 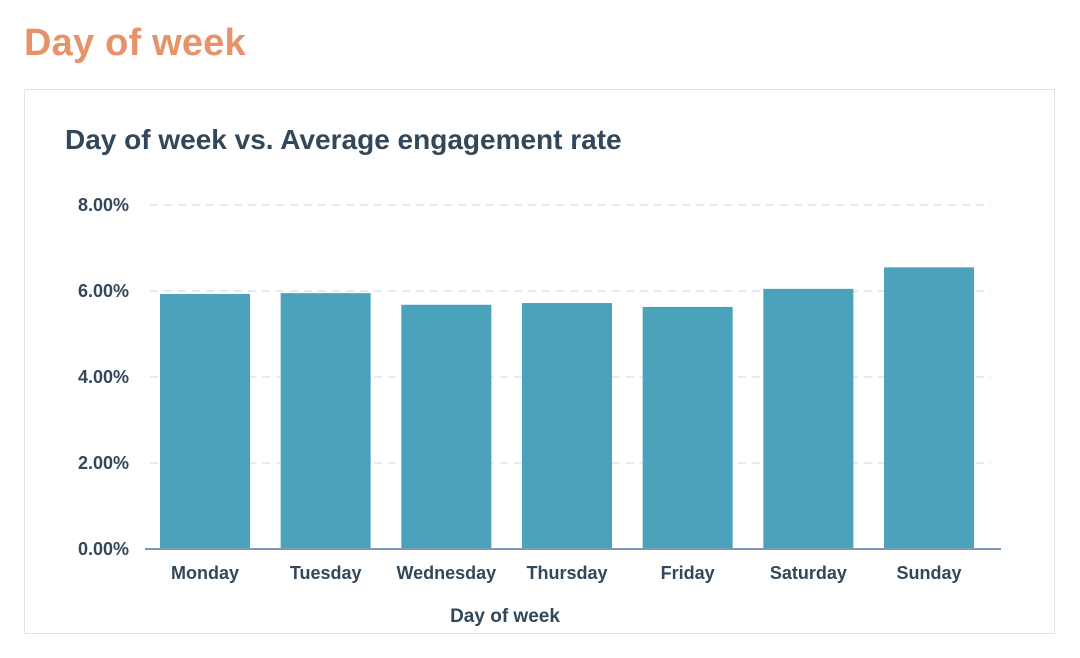 What do you see at coordinates (103, 463) in the screenshot?
I see `y-tick-label: 2.00%` at bounding box center [103, 463].